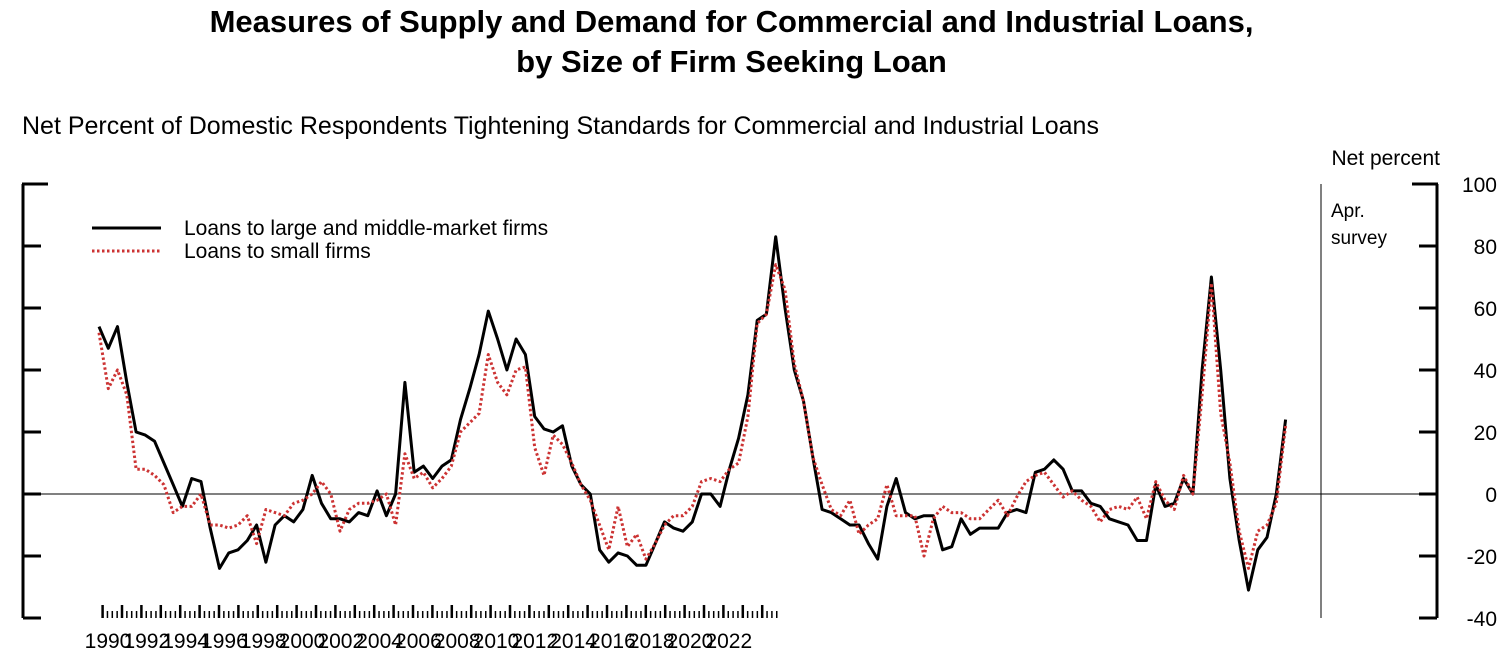 This screenshot has width=1503, height=663. Describe the element at coordinates (146, 641) in the screenshot. I see `x-tick-label: 1992` at that location.